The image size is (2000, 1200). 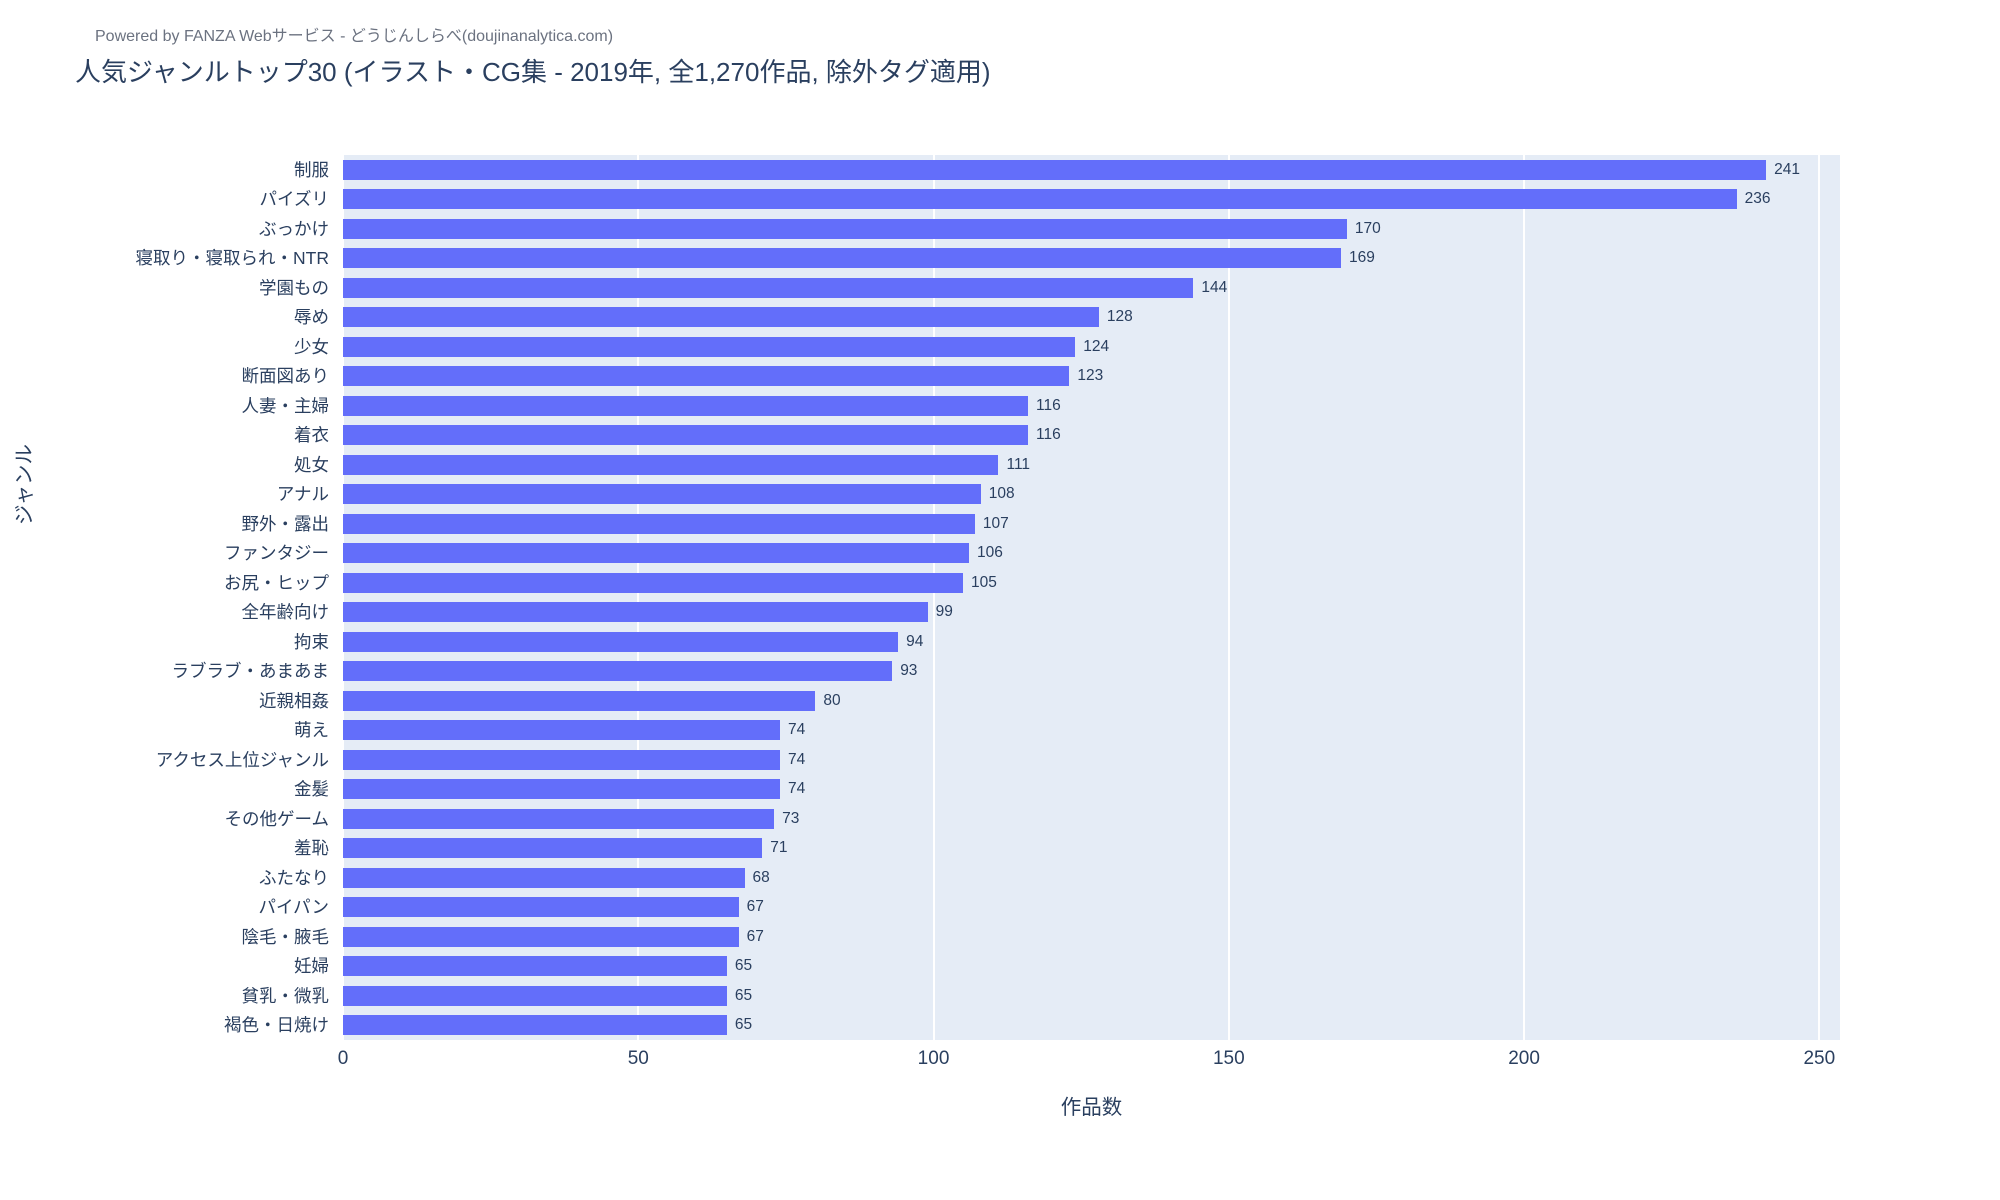 I want to click on category-label: ラブラブ・あまあま, so click(x=250, y=671).